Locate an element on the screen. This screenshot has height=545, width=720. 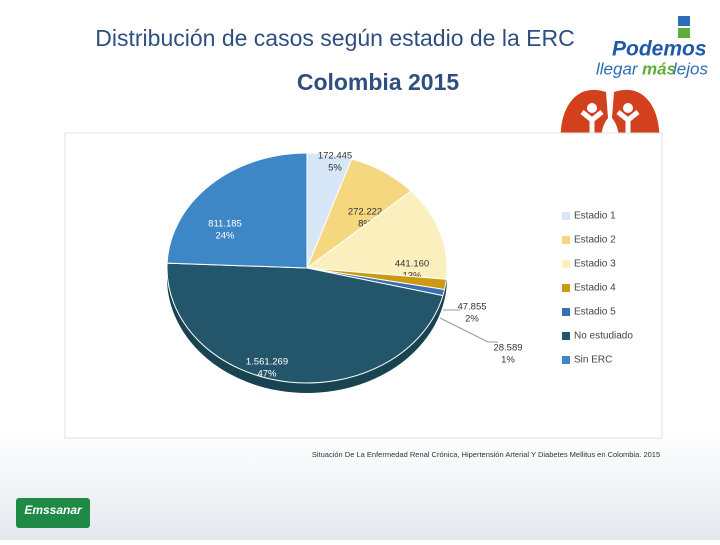
logo-text: Emssanar is located at coordinates (53, 510).